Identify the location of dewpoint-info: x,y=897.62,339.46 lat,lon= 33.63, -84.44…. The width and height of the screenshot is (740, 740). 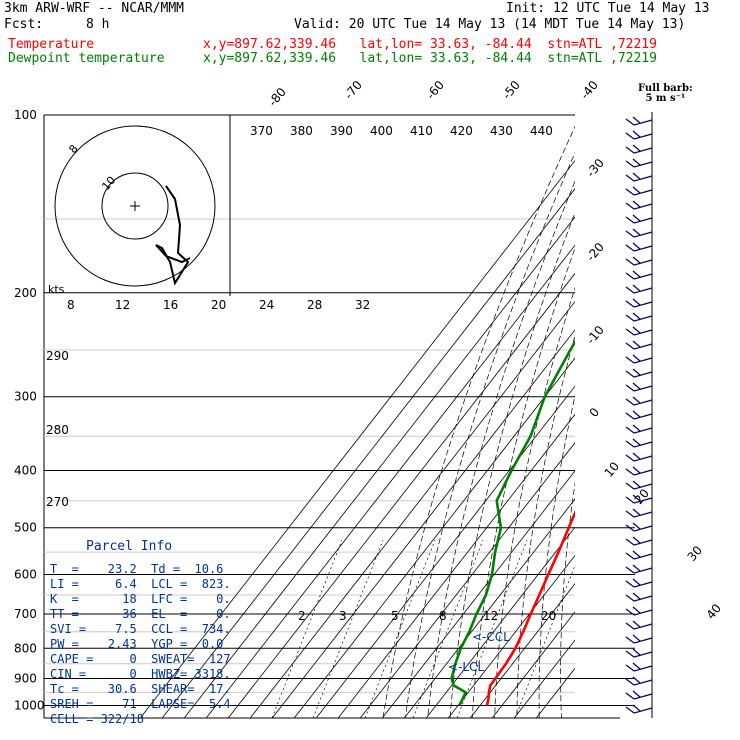
(430, 58).